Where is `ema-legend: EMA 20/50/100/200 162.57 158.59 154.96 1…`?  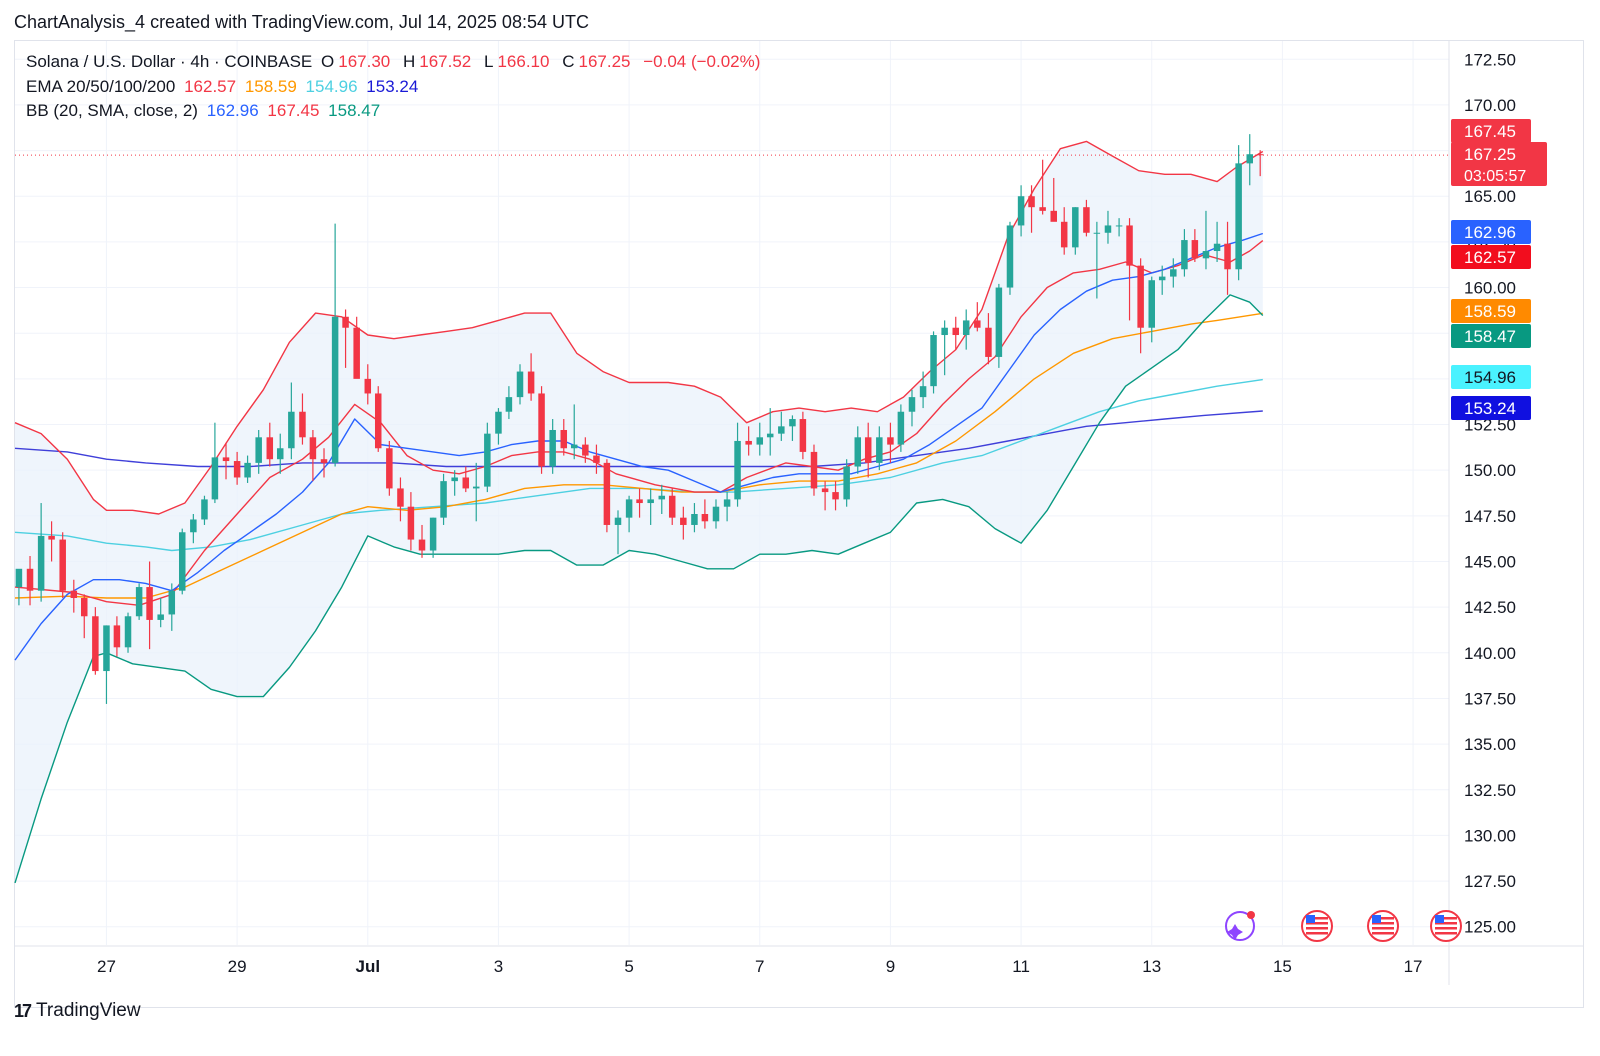 ema-legend: EMA 20/50/100/200 162.57 158.59 154.96 1… is located at coordinates (224, 87).